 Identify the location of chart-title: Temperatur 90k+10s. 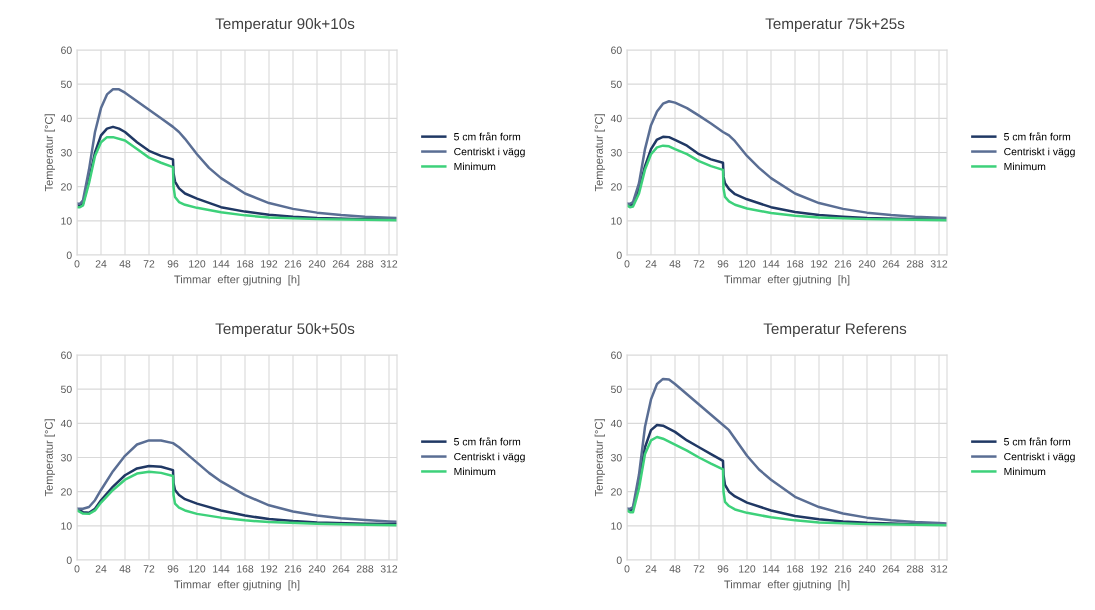
(285, 25).